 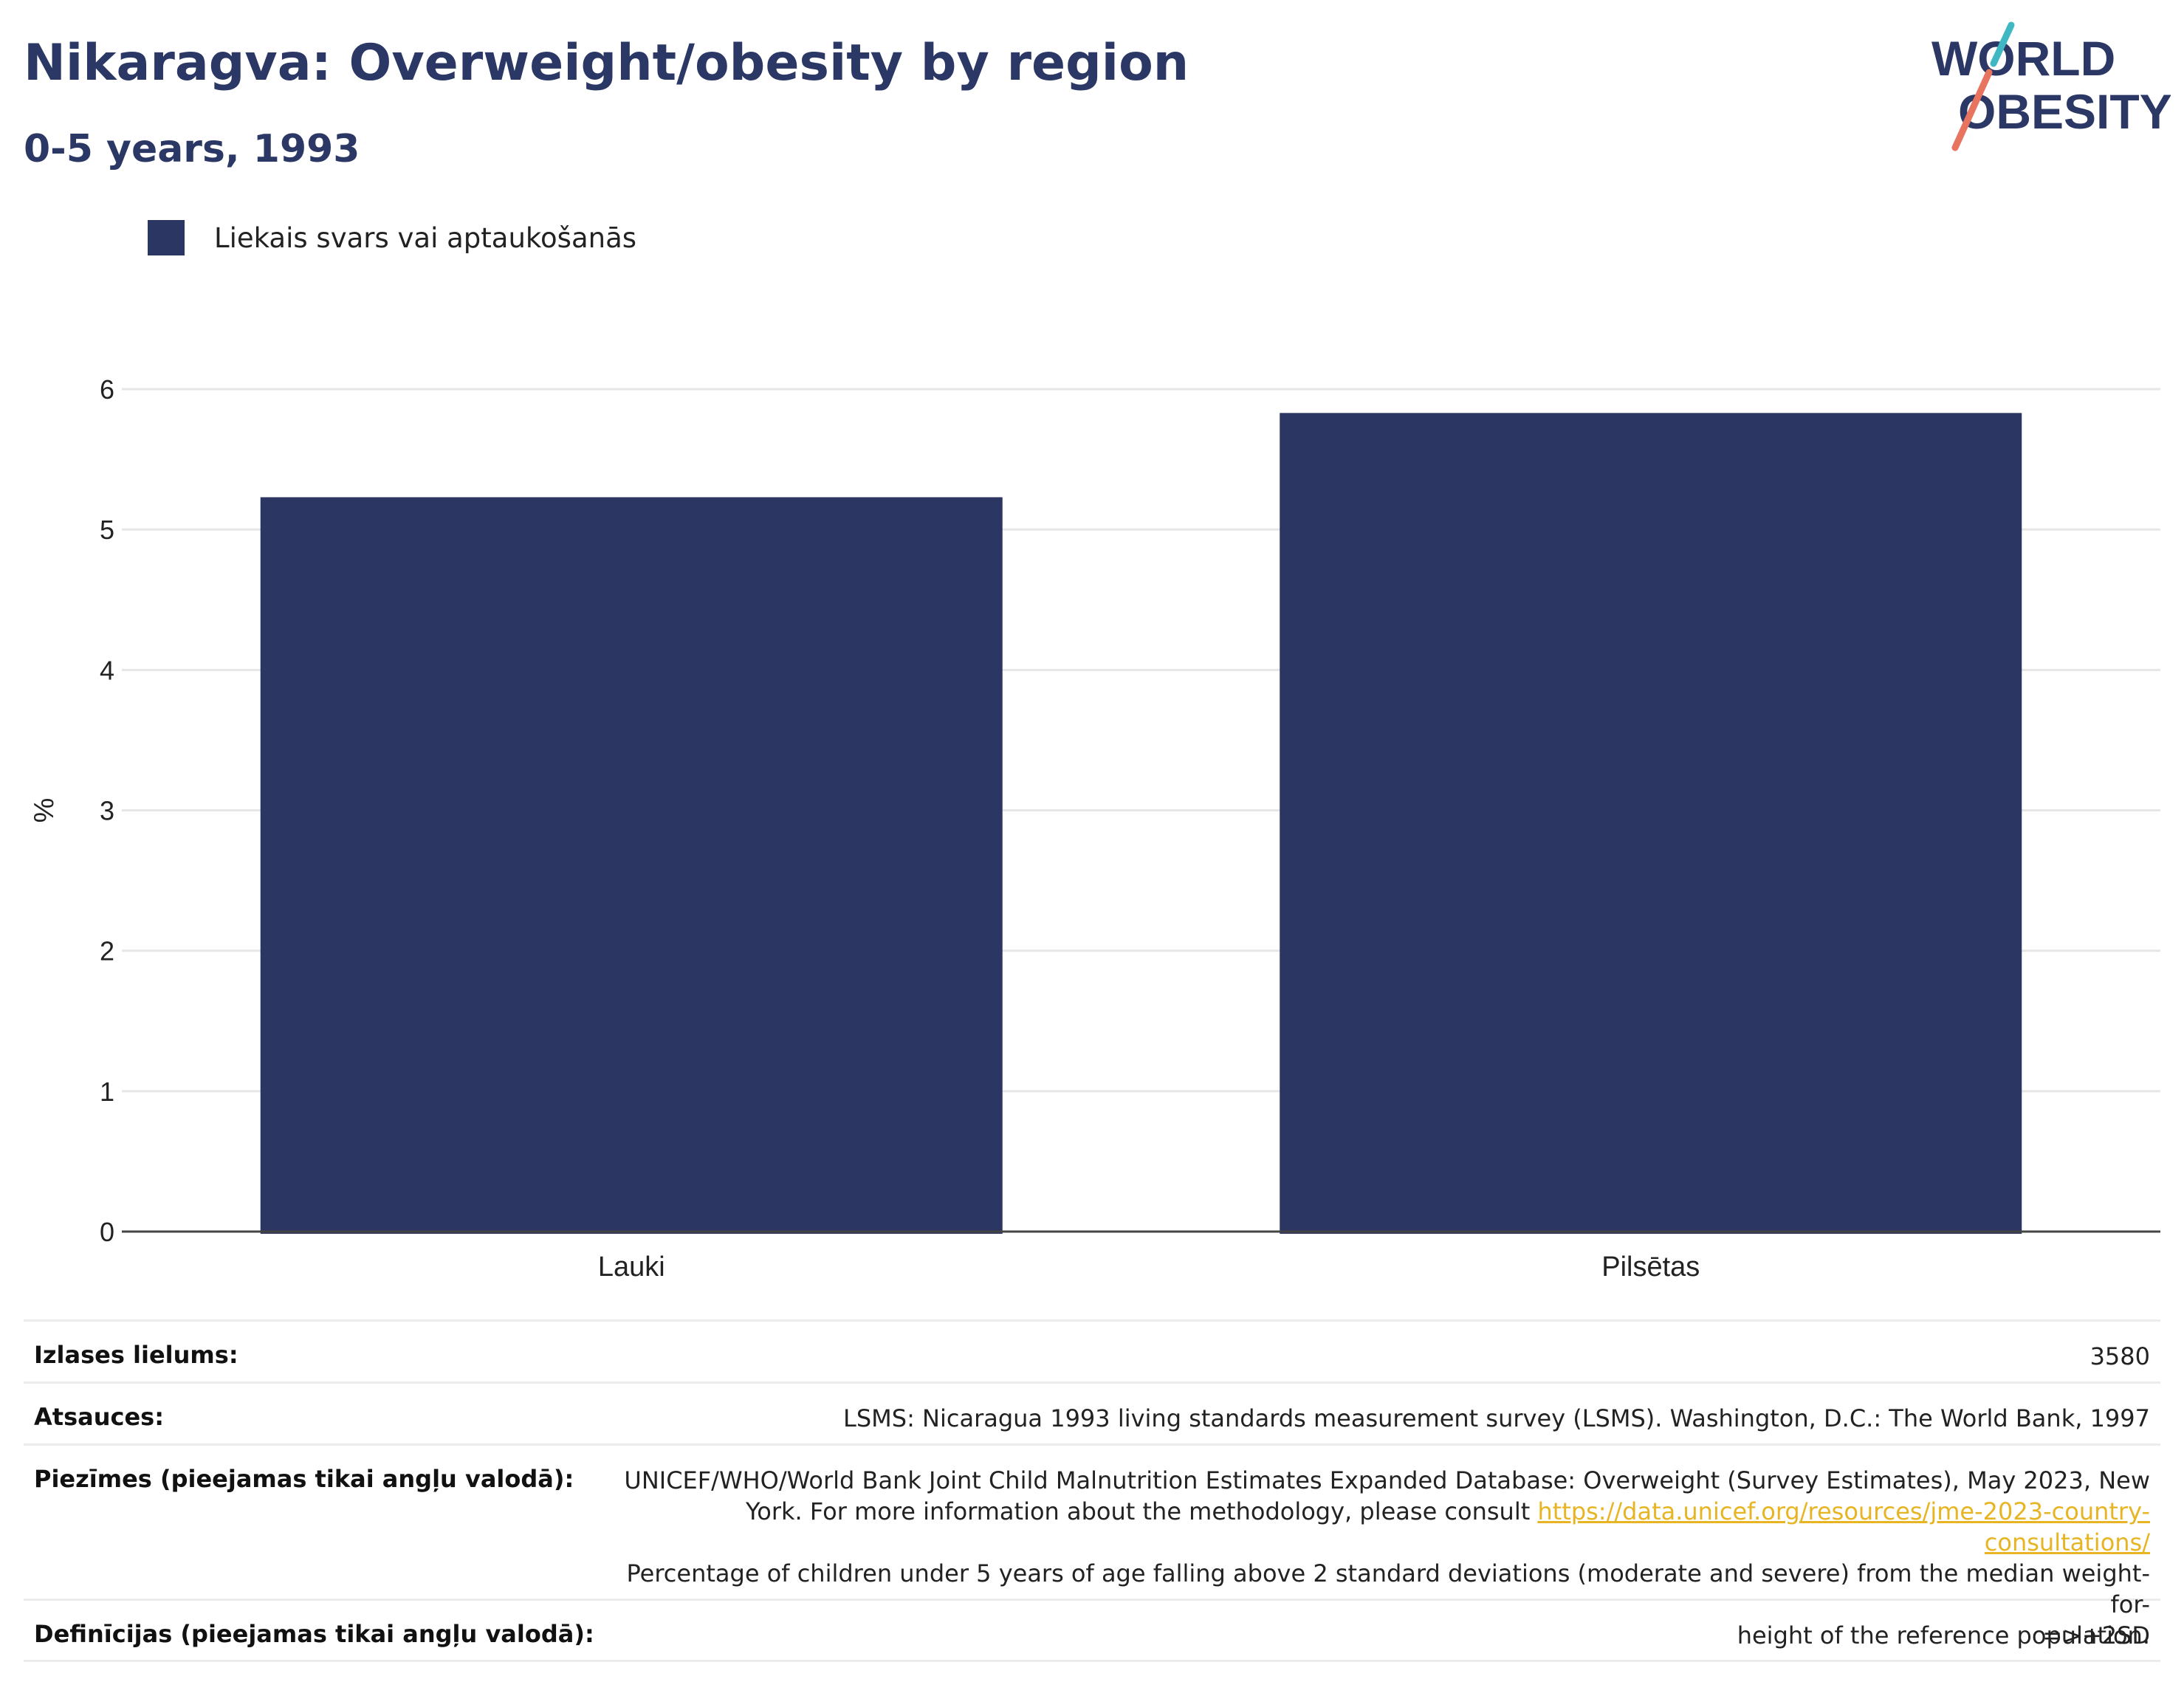 What do you see at coordinates (1651, 1267) in the screenshot?
I see `x-tick-label: Pilsētas` at bounding box center [1651, 1267].